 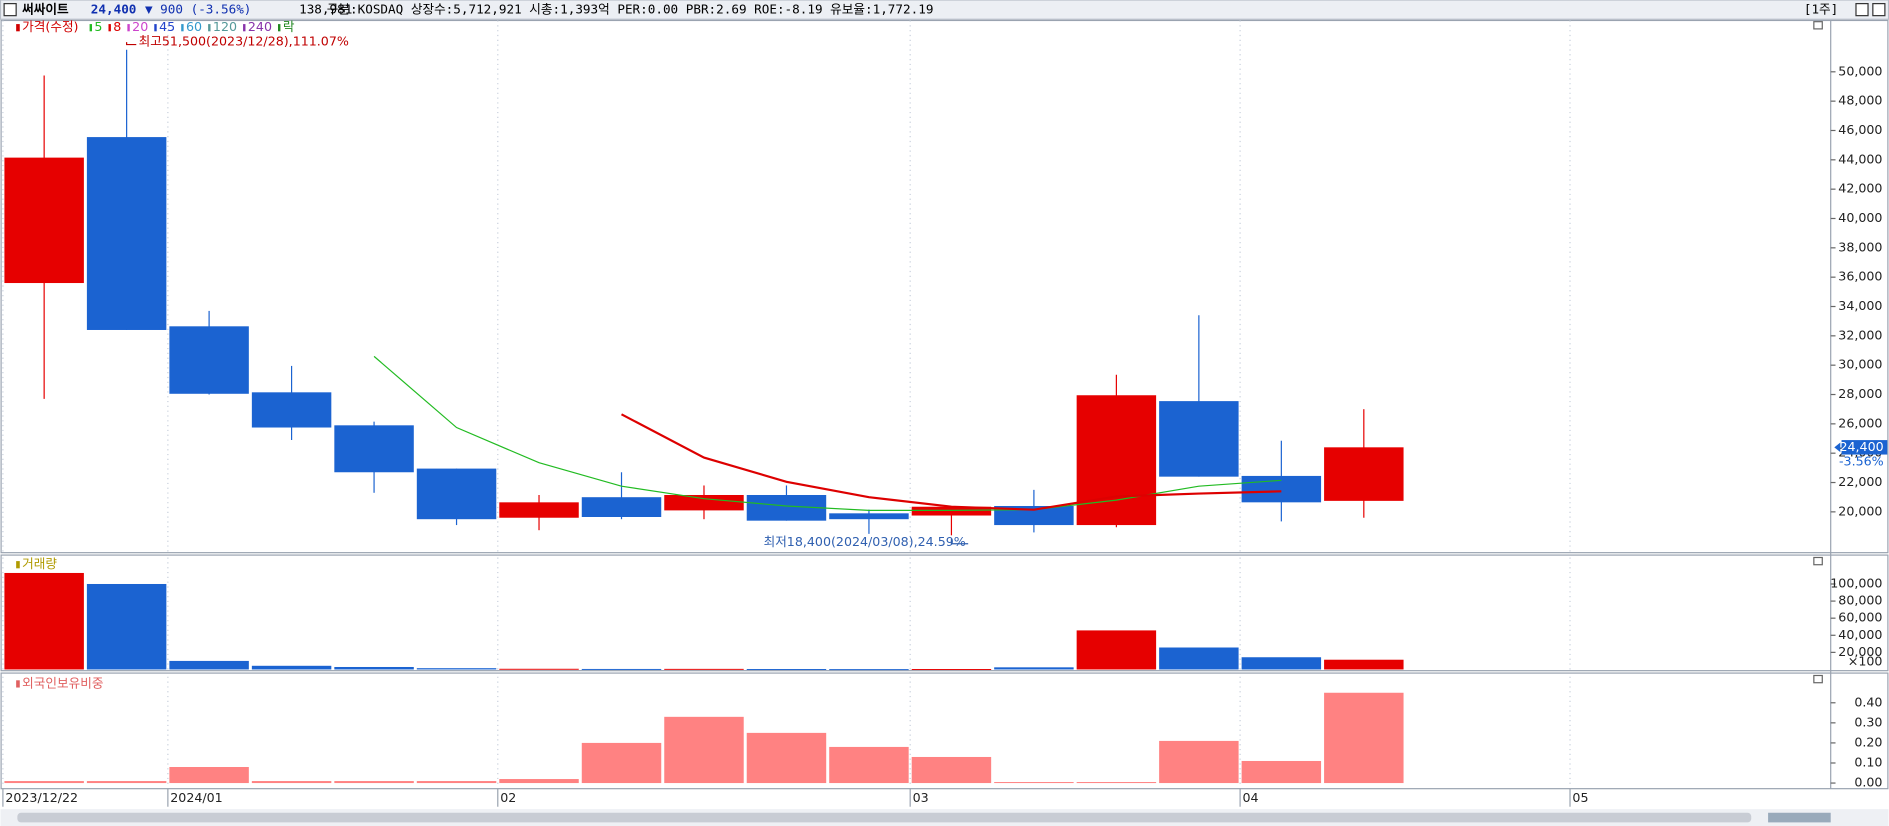 What do you see at coordinates (167, 26) in the screenshot?
I see `legend-label: 45` at bounding box center [167, 26].